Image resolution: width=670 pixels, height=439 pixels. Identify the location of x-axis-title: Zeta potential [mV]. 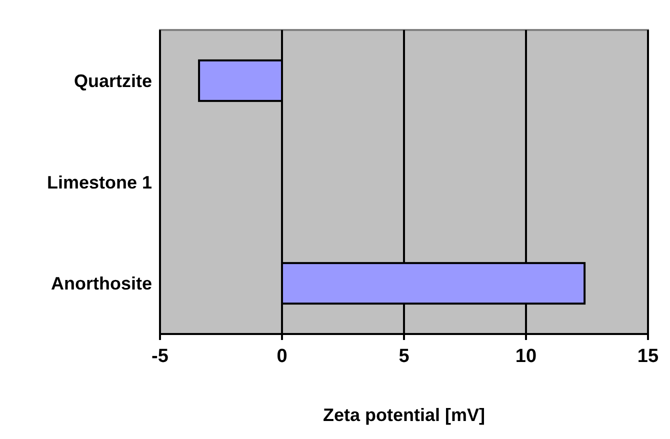
(404, 415).